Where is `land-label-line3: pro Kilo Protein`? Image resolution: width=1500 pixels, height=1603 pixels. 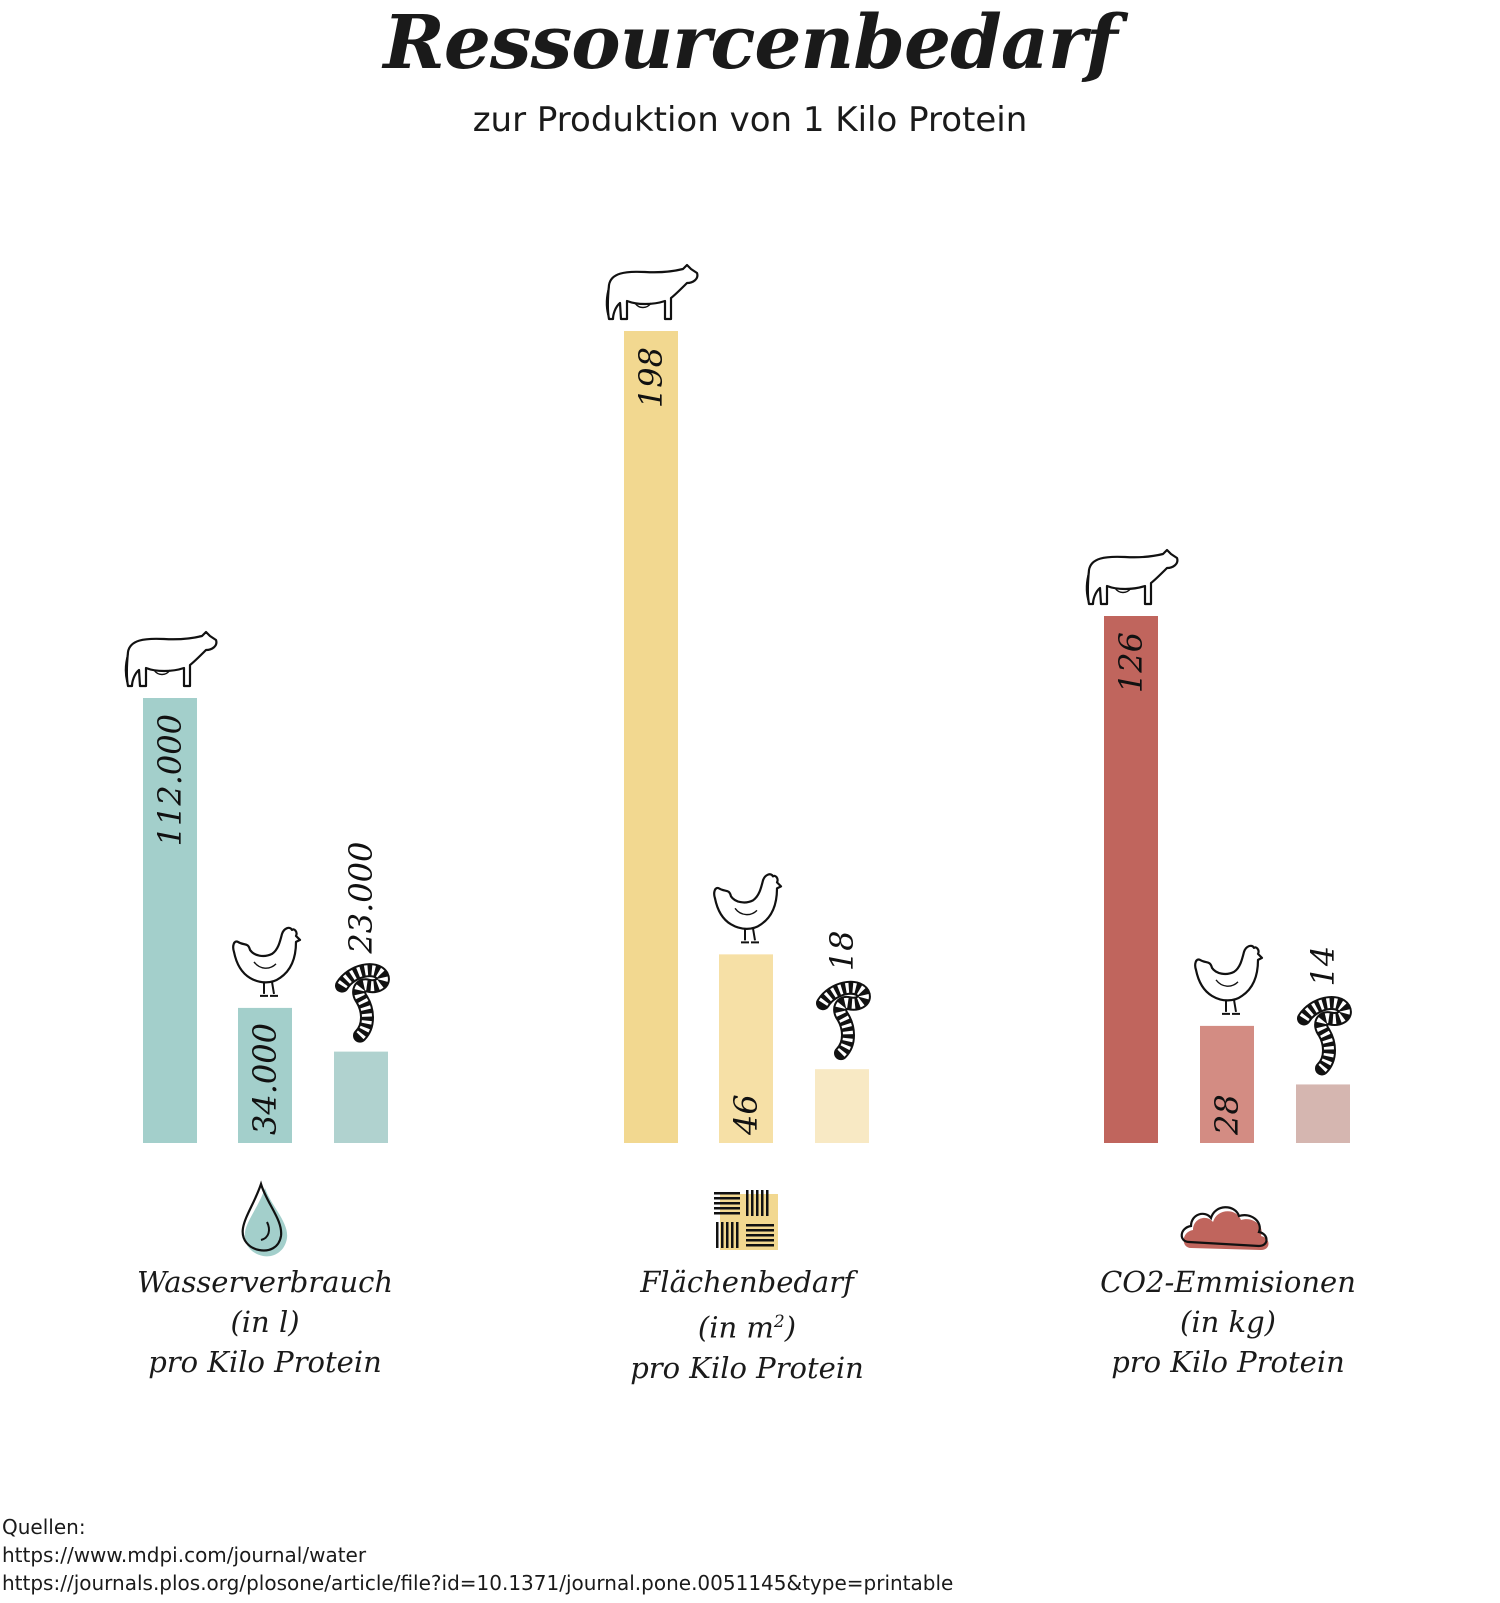
land-label-line3: pro Kilo Protein is located at coordinates (747, 1367).